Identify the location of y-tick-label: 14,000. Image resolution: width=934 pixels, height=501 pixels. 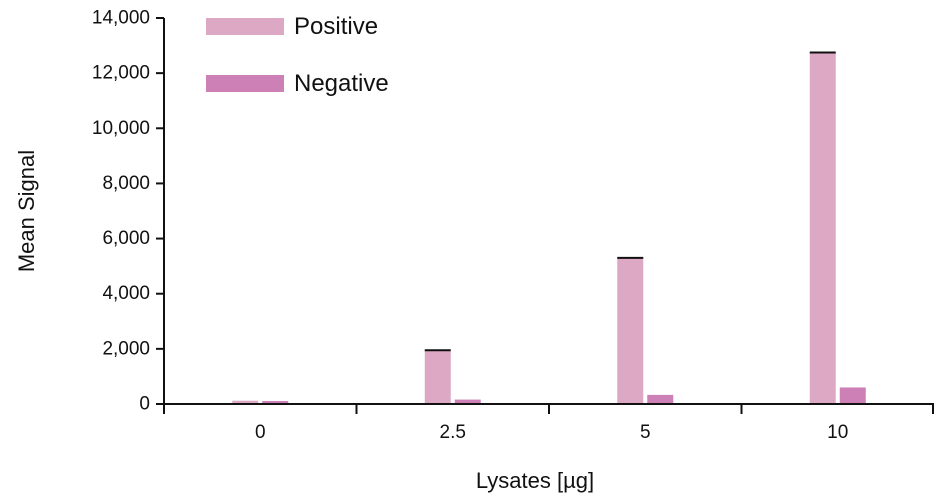
(121, 18).